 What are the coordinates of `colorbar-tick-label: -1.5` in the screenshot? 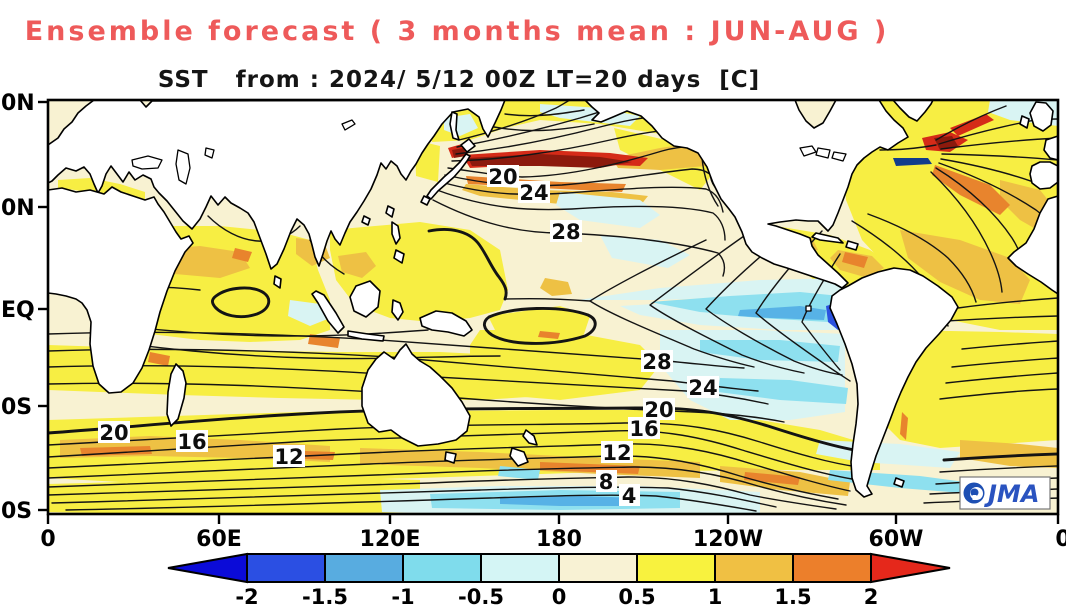 It's located at (325, 597).